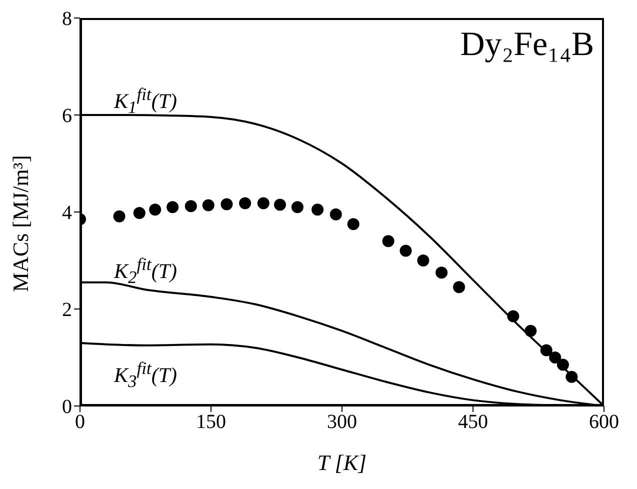 This screenshot has width=637, height=489. Describe the element at coordinates (604, 422) in the screenshot. I see `x-tick-label: 600` at that location.